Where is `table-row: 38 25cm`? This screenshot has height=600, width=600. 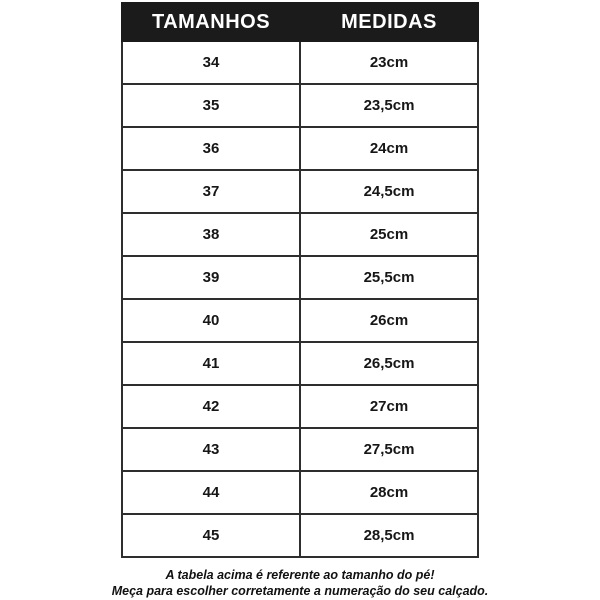 table-row: 38 25cm is located at coordinates (300, 234).